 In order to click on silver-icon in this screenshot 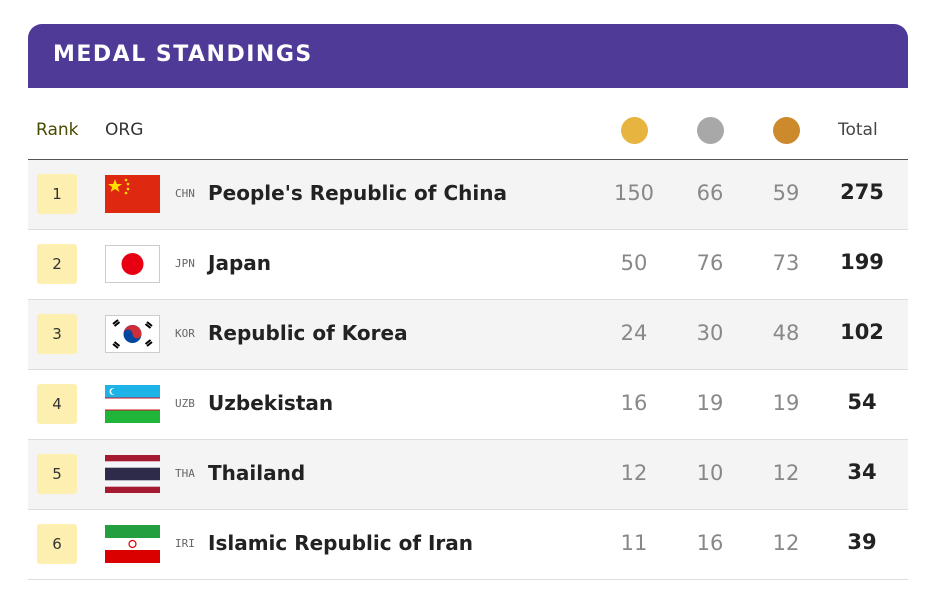, I will do `click(710, 130)`.